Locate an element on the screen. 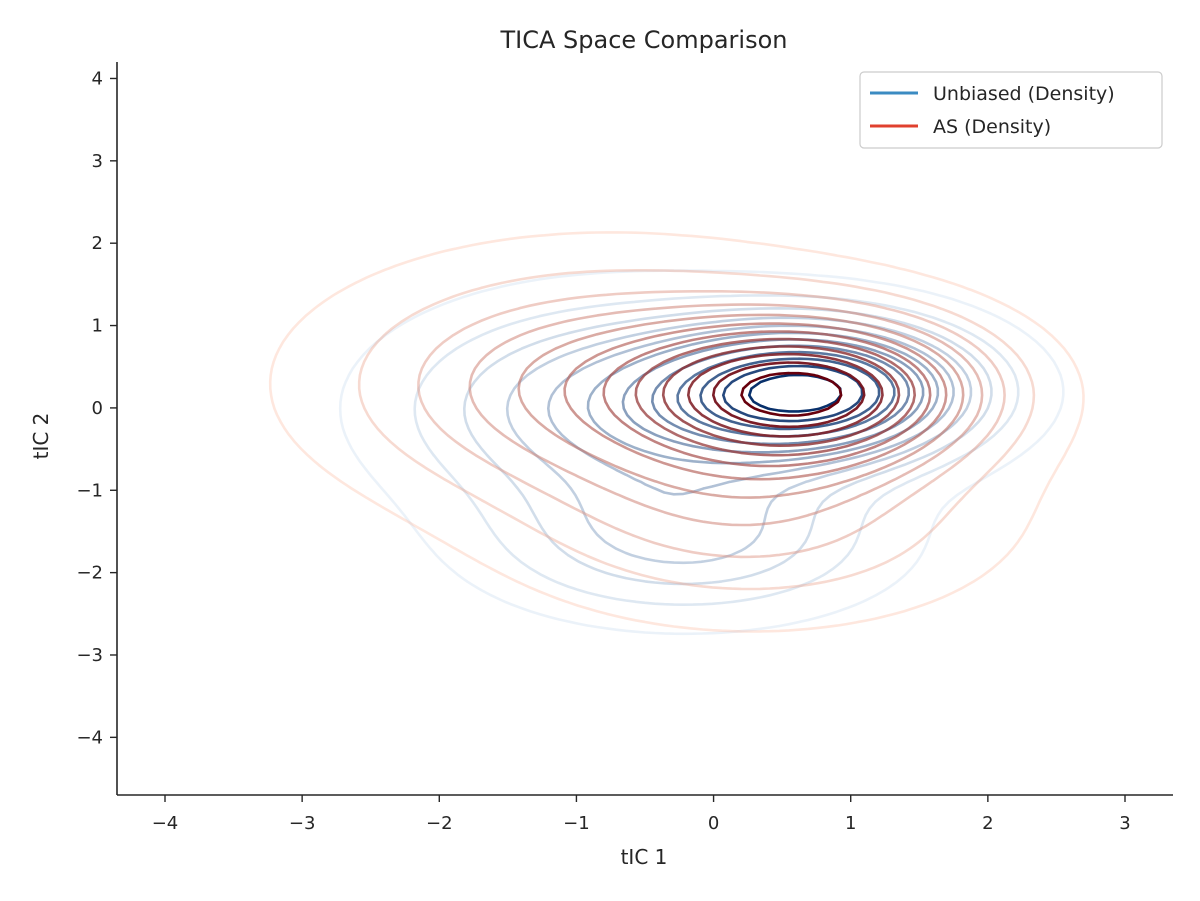 The height and width of the screenshot is (901, 1200). legend: Unbiased (Density) AS (Density) is located at coordinates (1011, 110).